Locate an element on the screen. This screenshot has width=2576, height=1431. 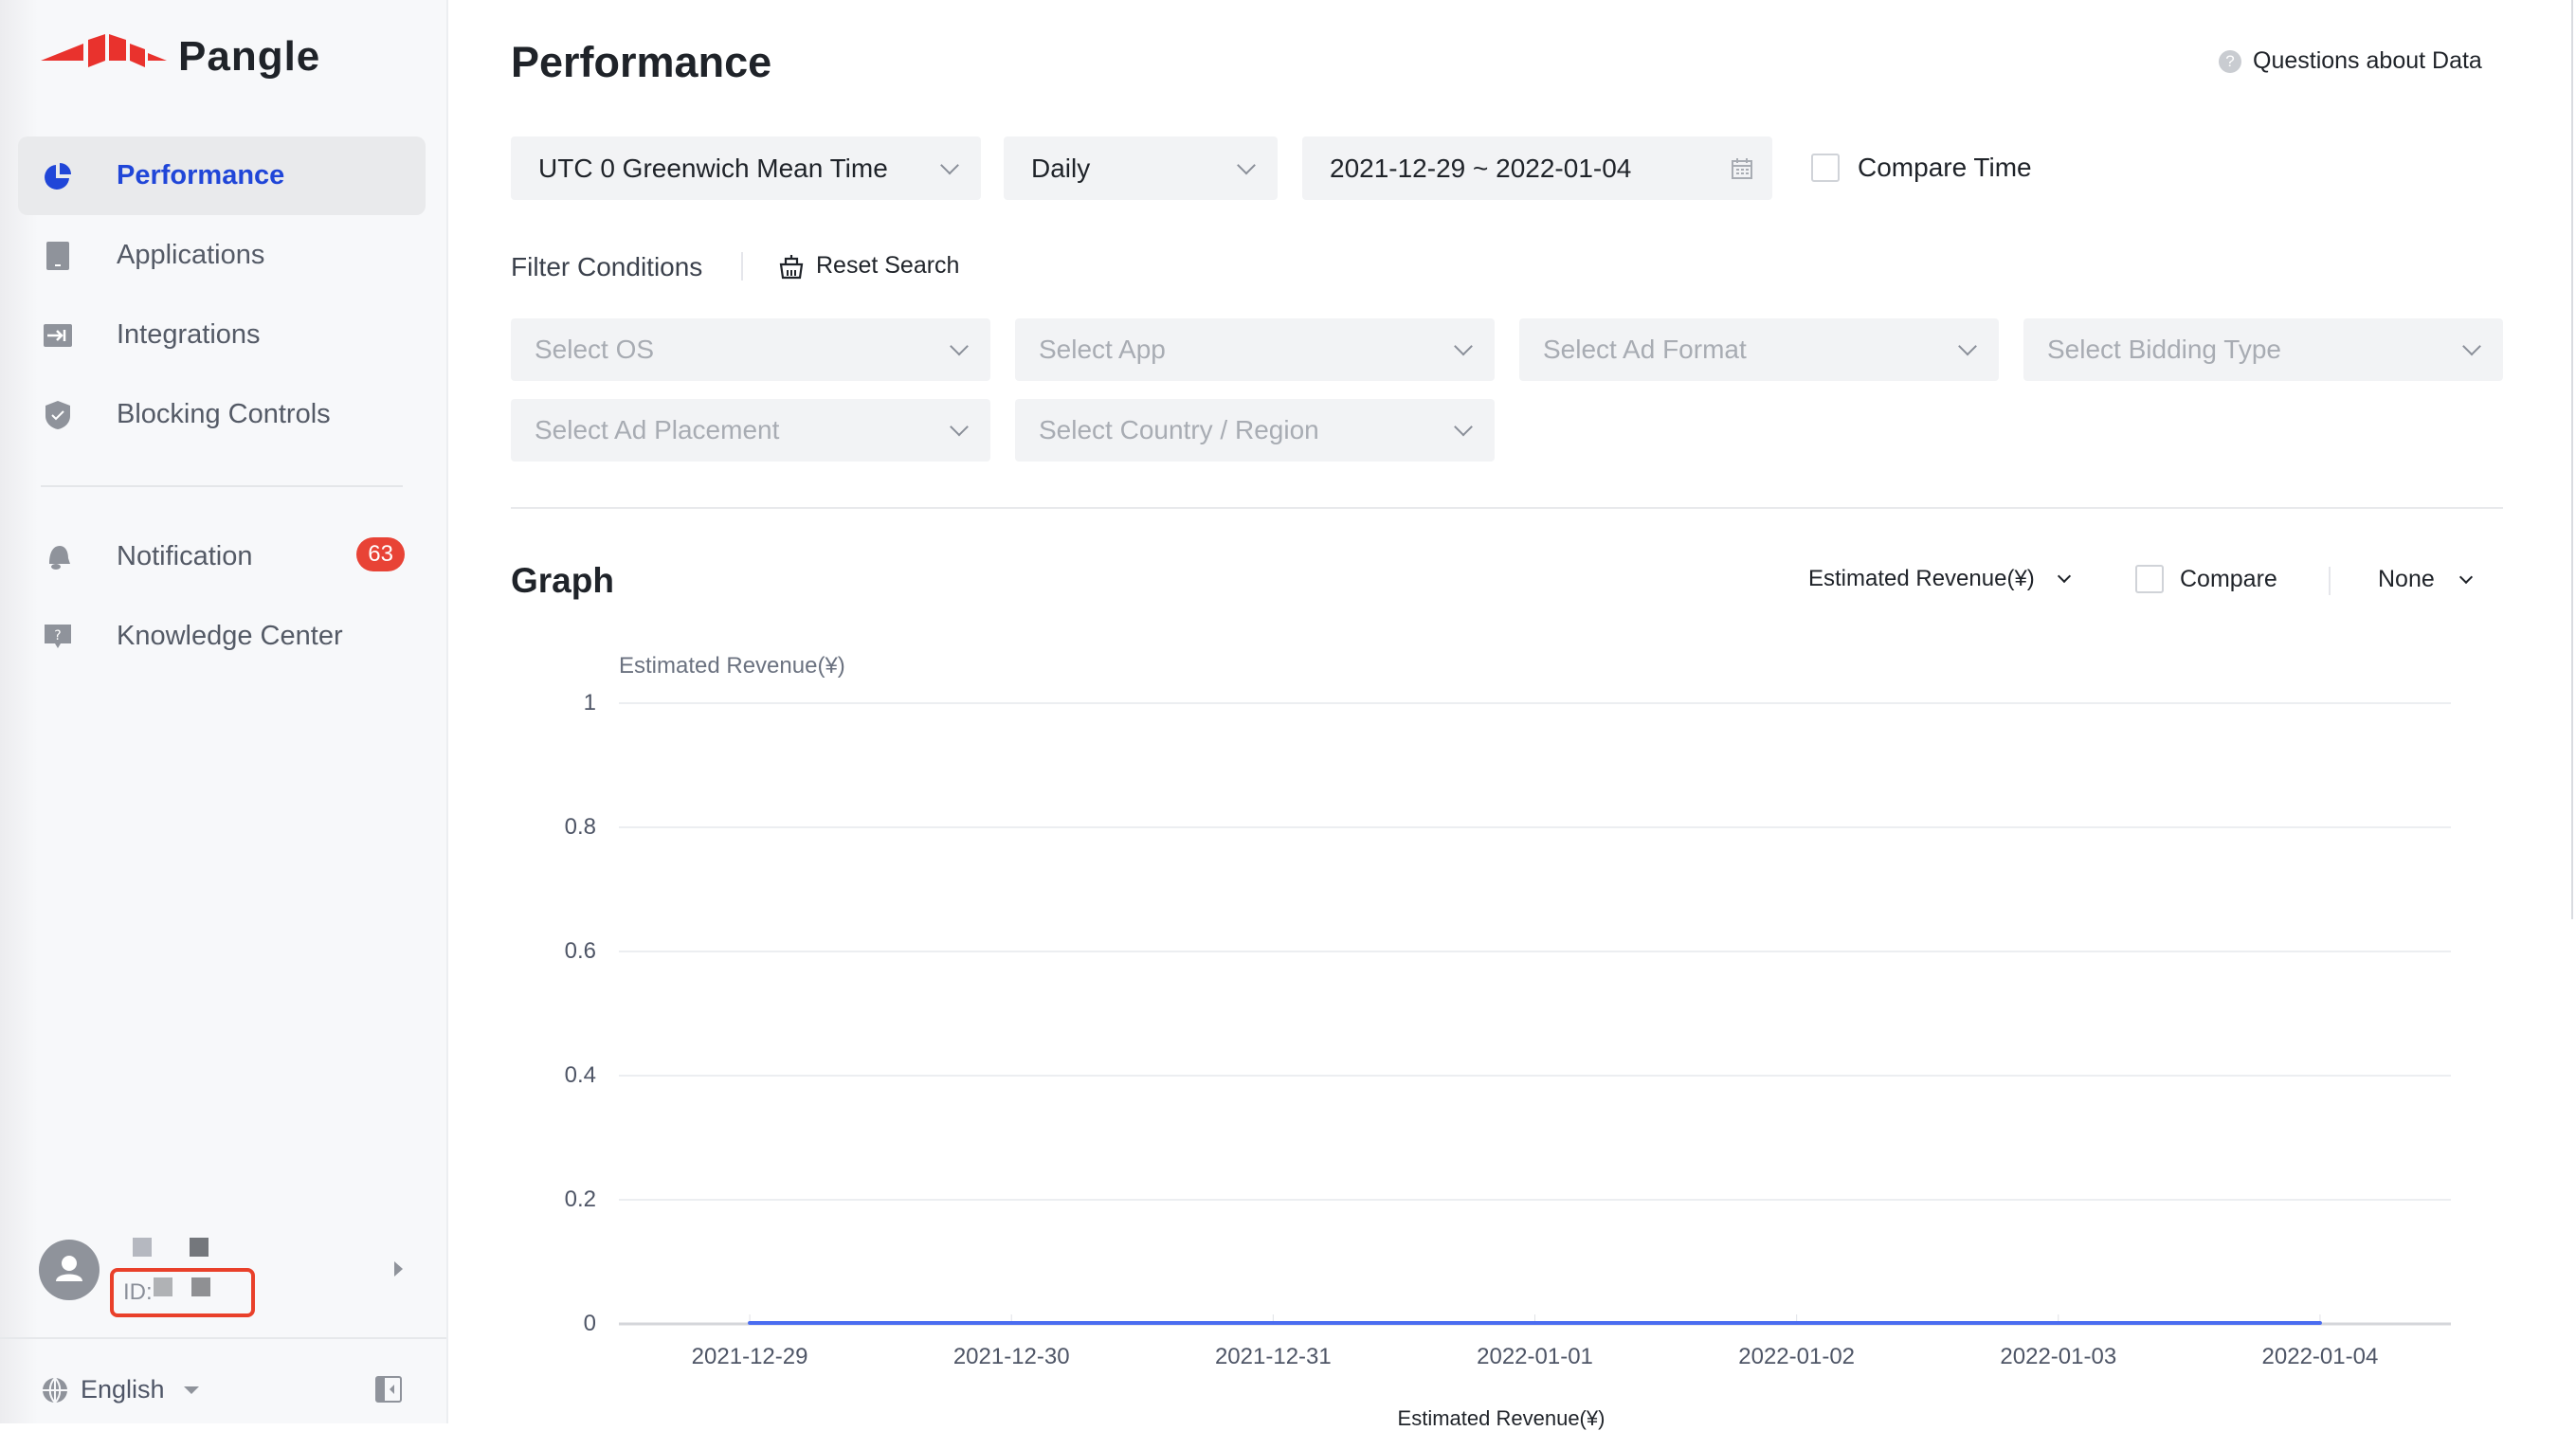
x-tick-label: 2022-01-01 is located at coordinates (1535, 1356).